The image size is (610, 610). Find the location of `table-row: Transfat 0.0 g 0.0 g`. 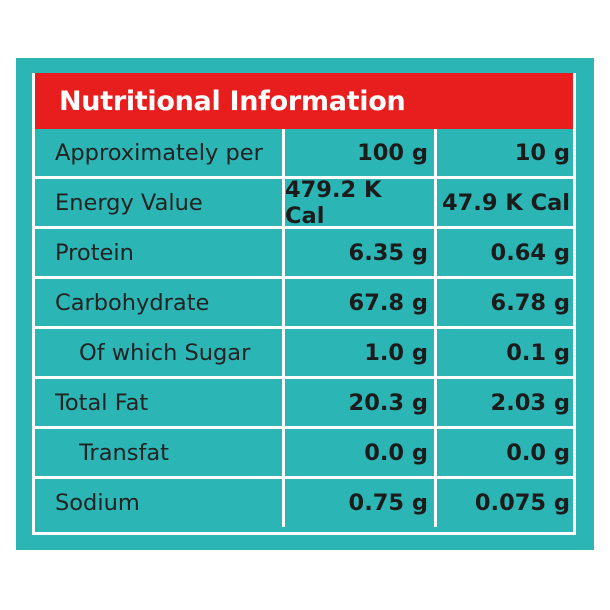

table-row: Transfat 0.0 g 0.0 g is located at coordinates (304, 454).